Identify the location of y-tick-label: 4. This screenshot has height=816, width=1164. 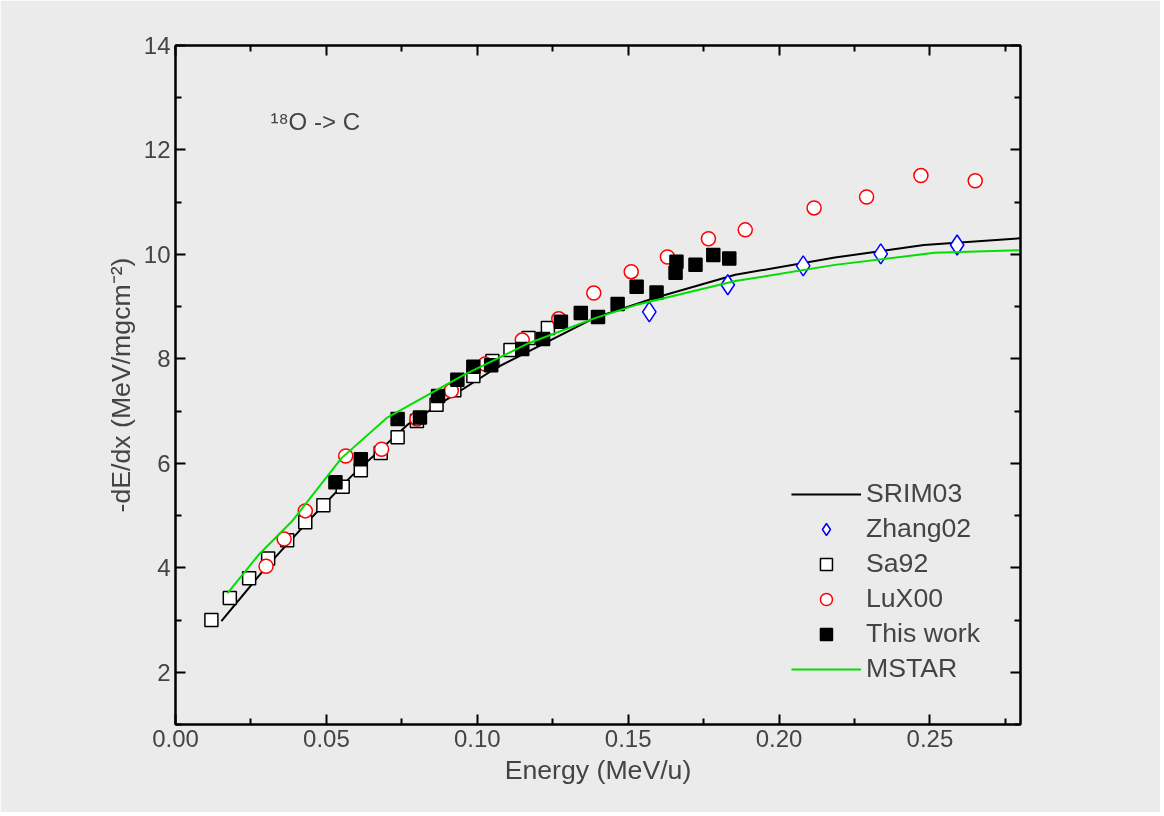
(164, 568).